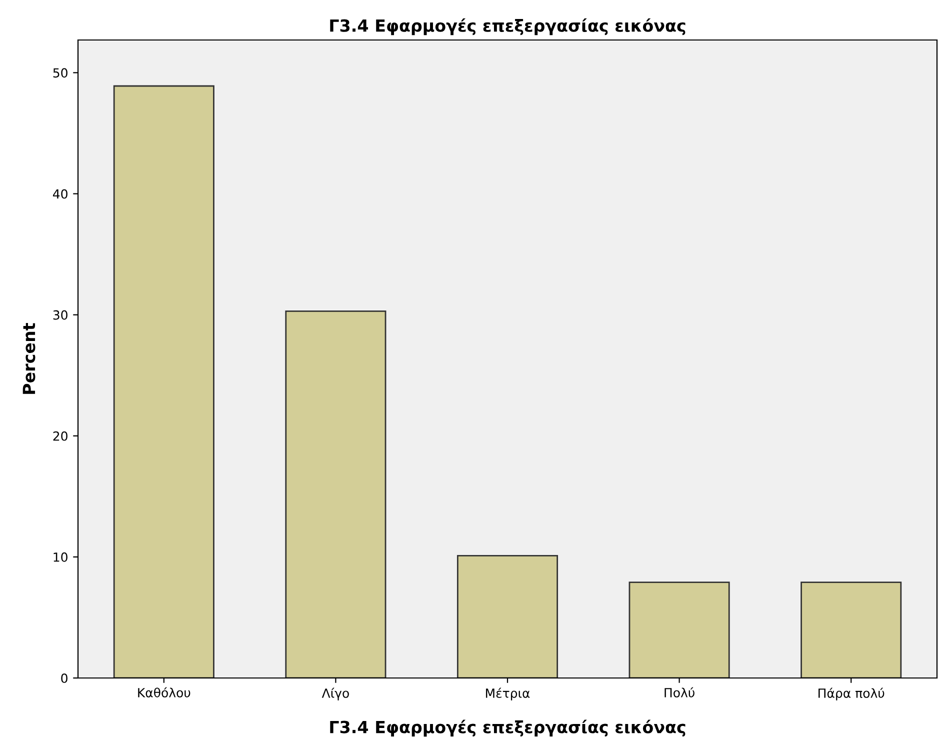 This screenshot has width=943, height=748. Describe the element at coordinates (851, 694) in the screenshot. I see `x-tick-label: Πάρα πολύ` at that location.